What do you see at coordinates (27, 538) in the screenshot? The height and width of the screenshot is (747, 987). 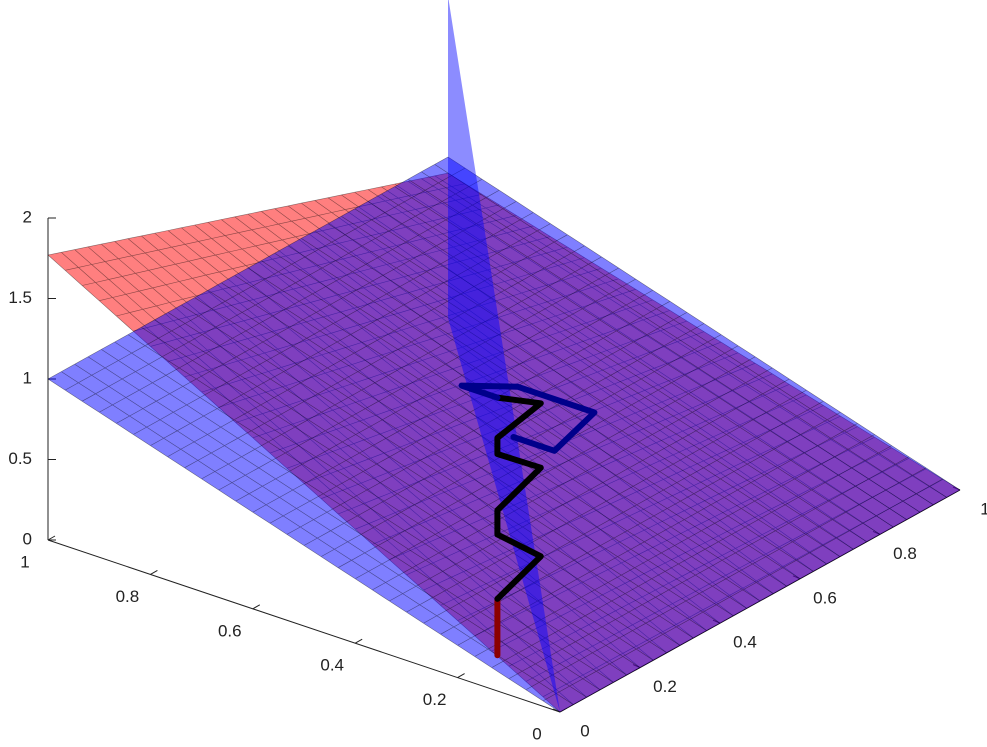 I see `z-tick-label: 0` at bounding box center [27, 538].